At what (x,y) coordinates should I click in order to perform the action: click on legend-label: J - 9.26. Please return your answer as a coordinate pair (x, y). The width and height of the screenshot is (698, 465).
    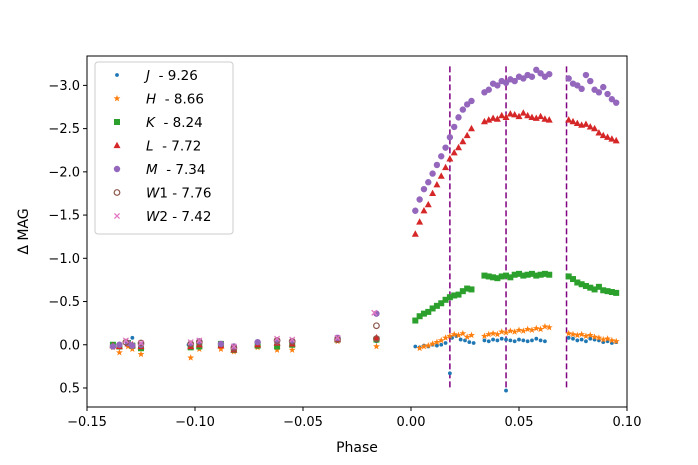
    Looking at the image, I should click on (170, 76).